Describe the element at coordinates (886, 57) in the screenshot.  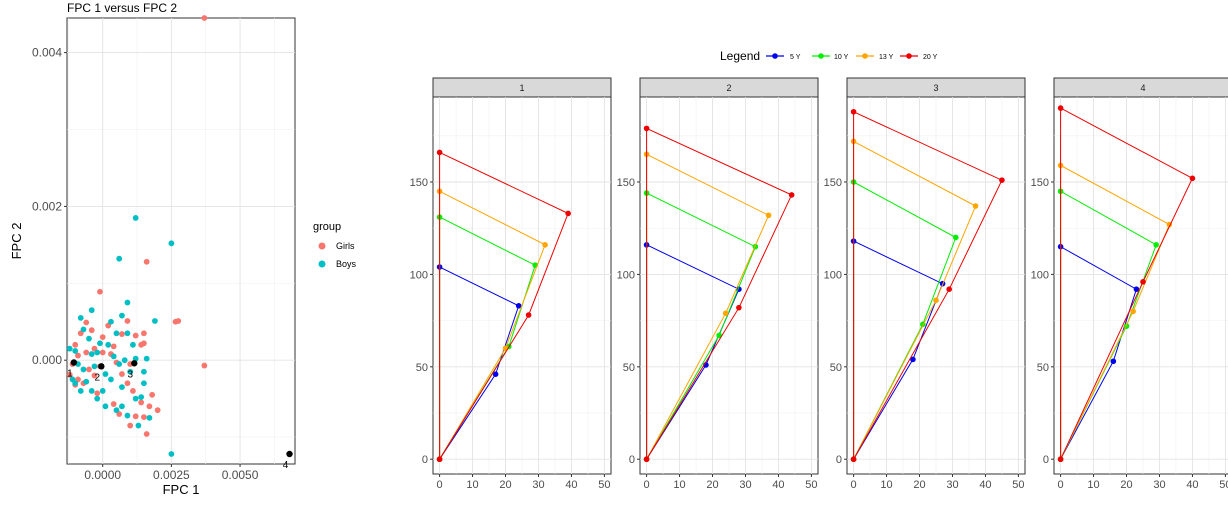
I see `legend-label-13y: 13 Y` at that location.